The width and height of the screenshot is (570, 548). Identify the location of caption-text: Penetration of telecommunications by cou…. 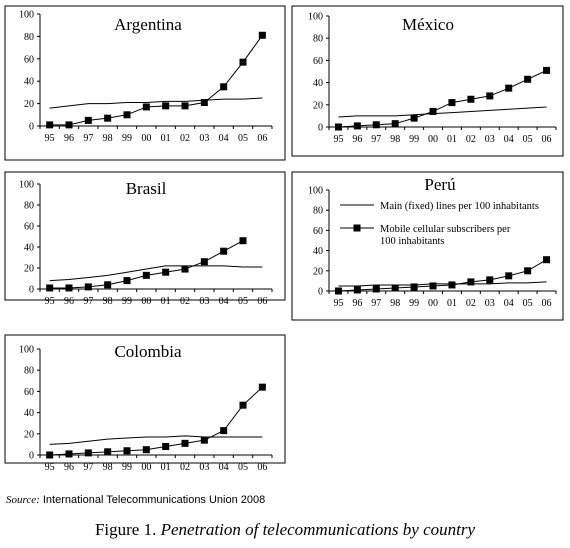
(318, 529).